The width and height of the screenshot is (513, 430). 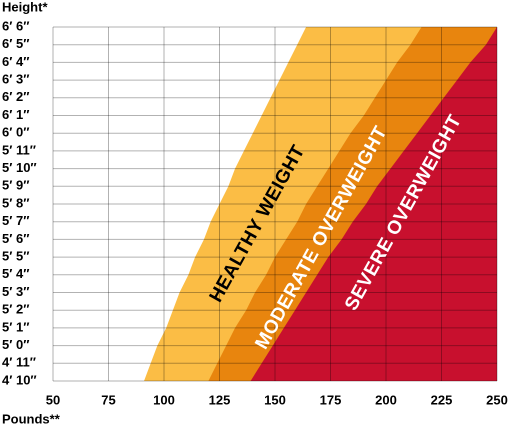 I want to click on x-tick-label: 125, so click(x=220, y=399).